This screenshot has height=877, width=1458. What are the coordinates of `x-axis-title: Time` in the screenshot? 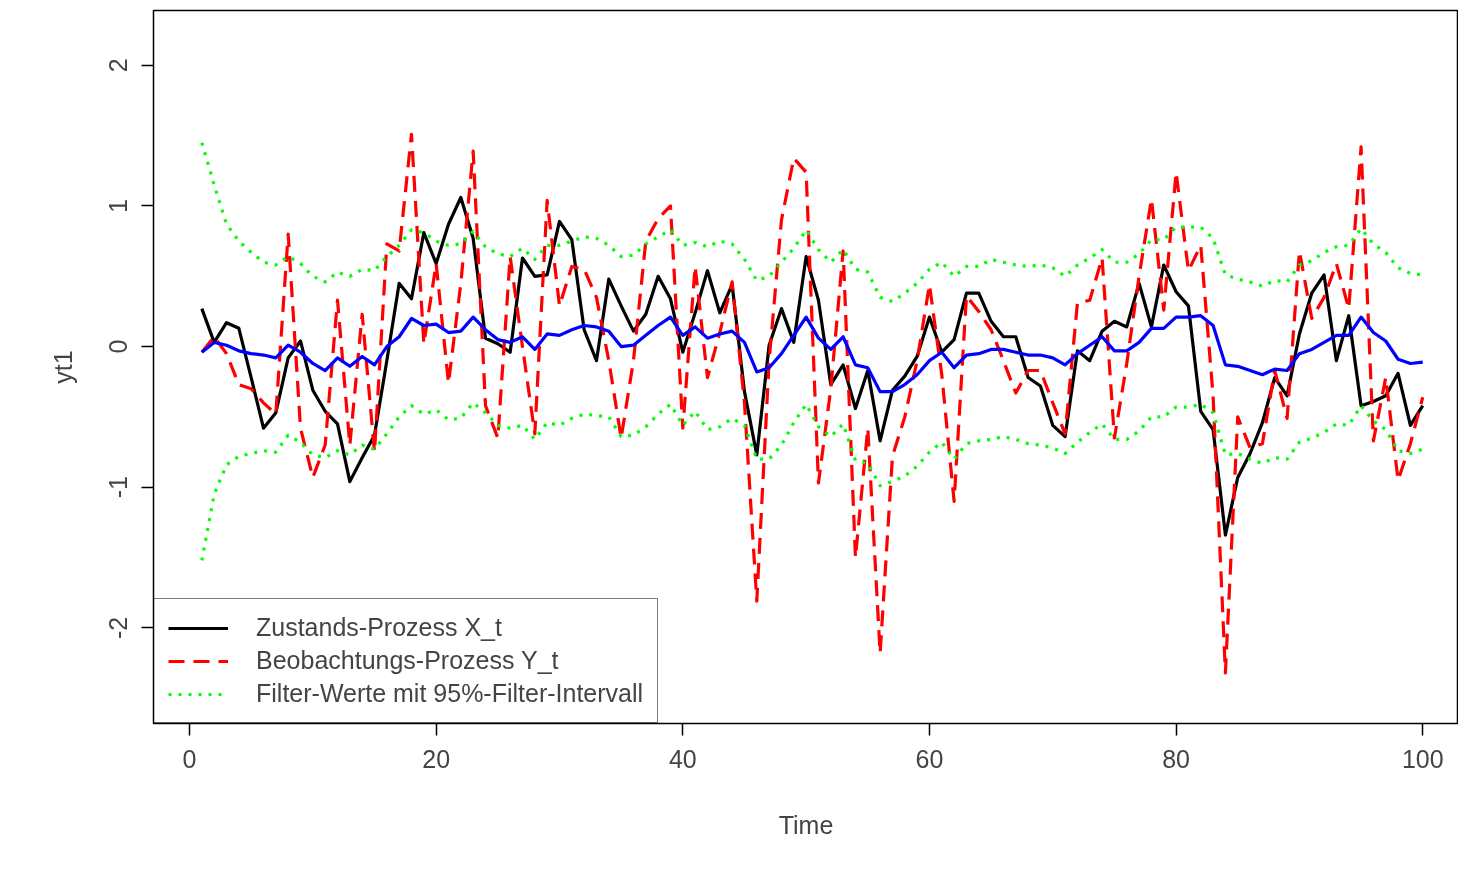 It's located at (806, 824).